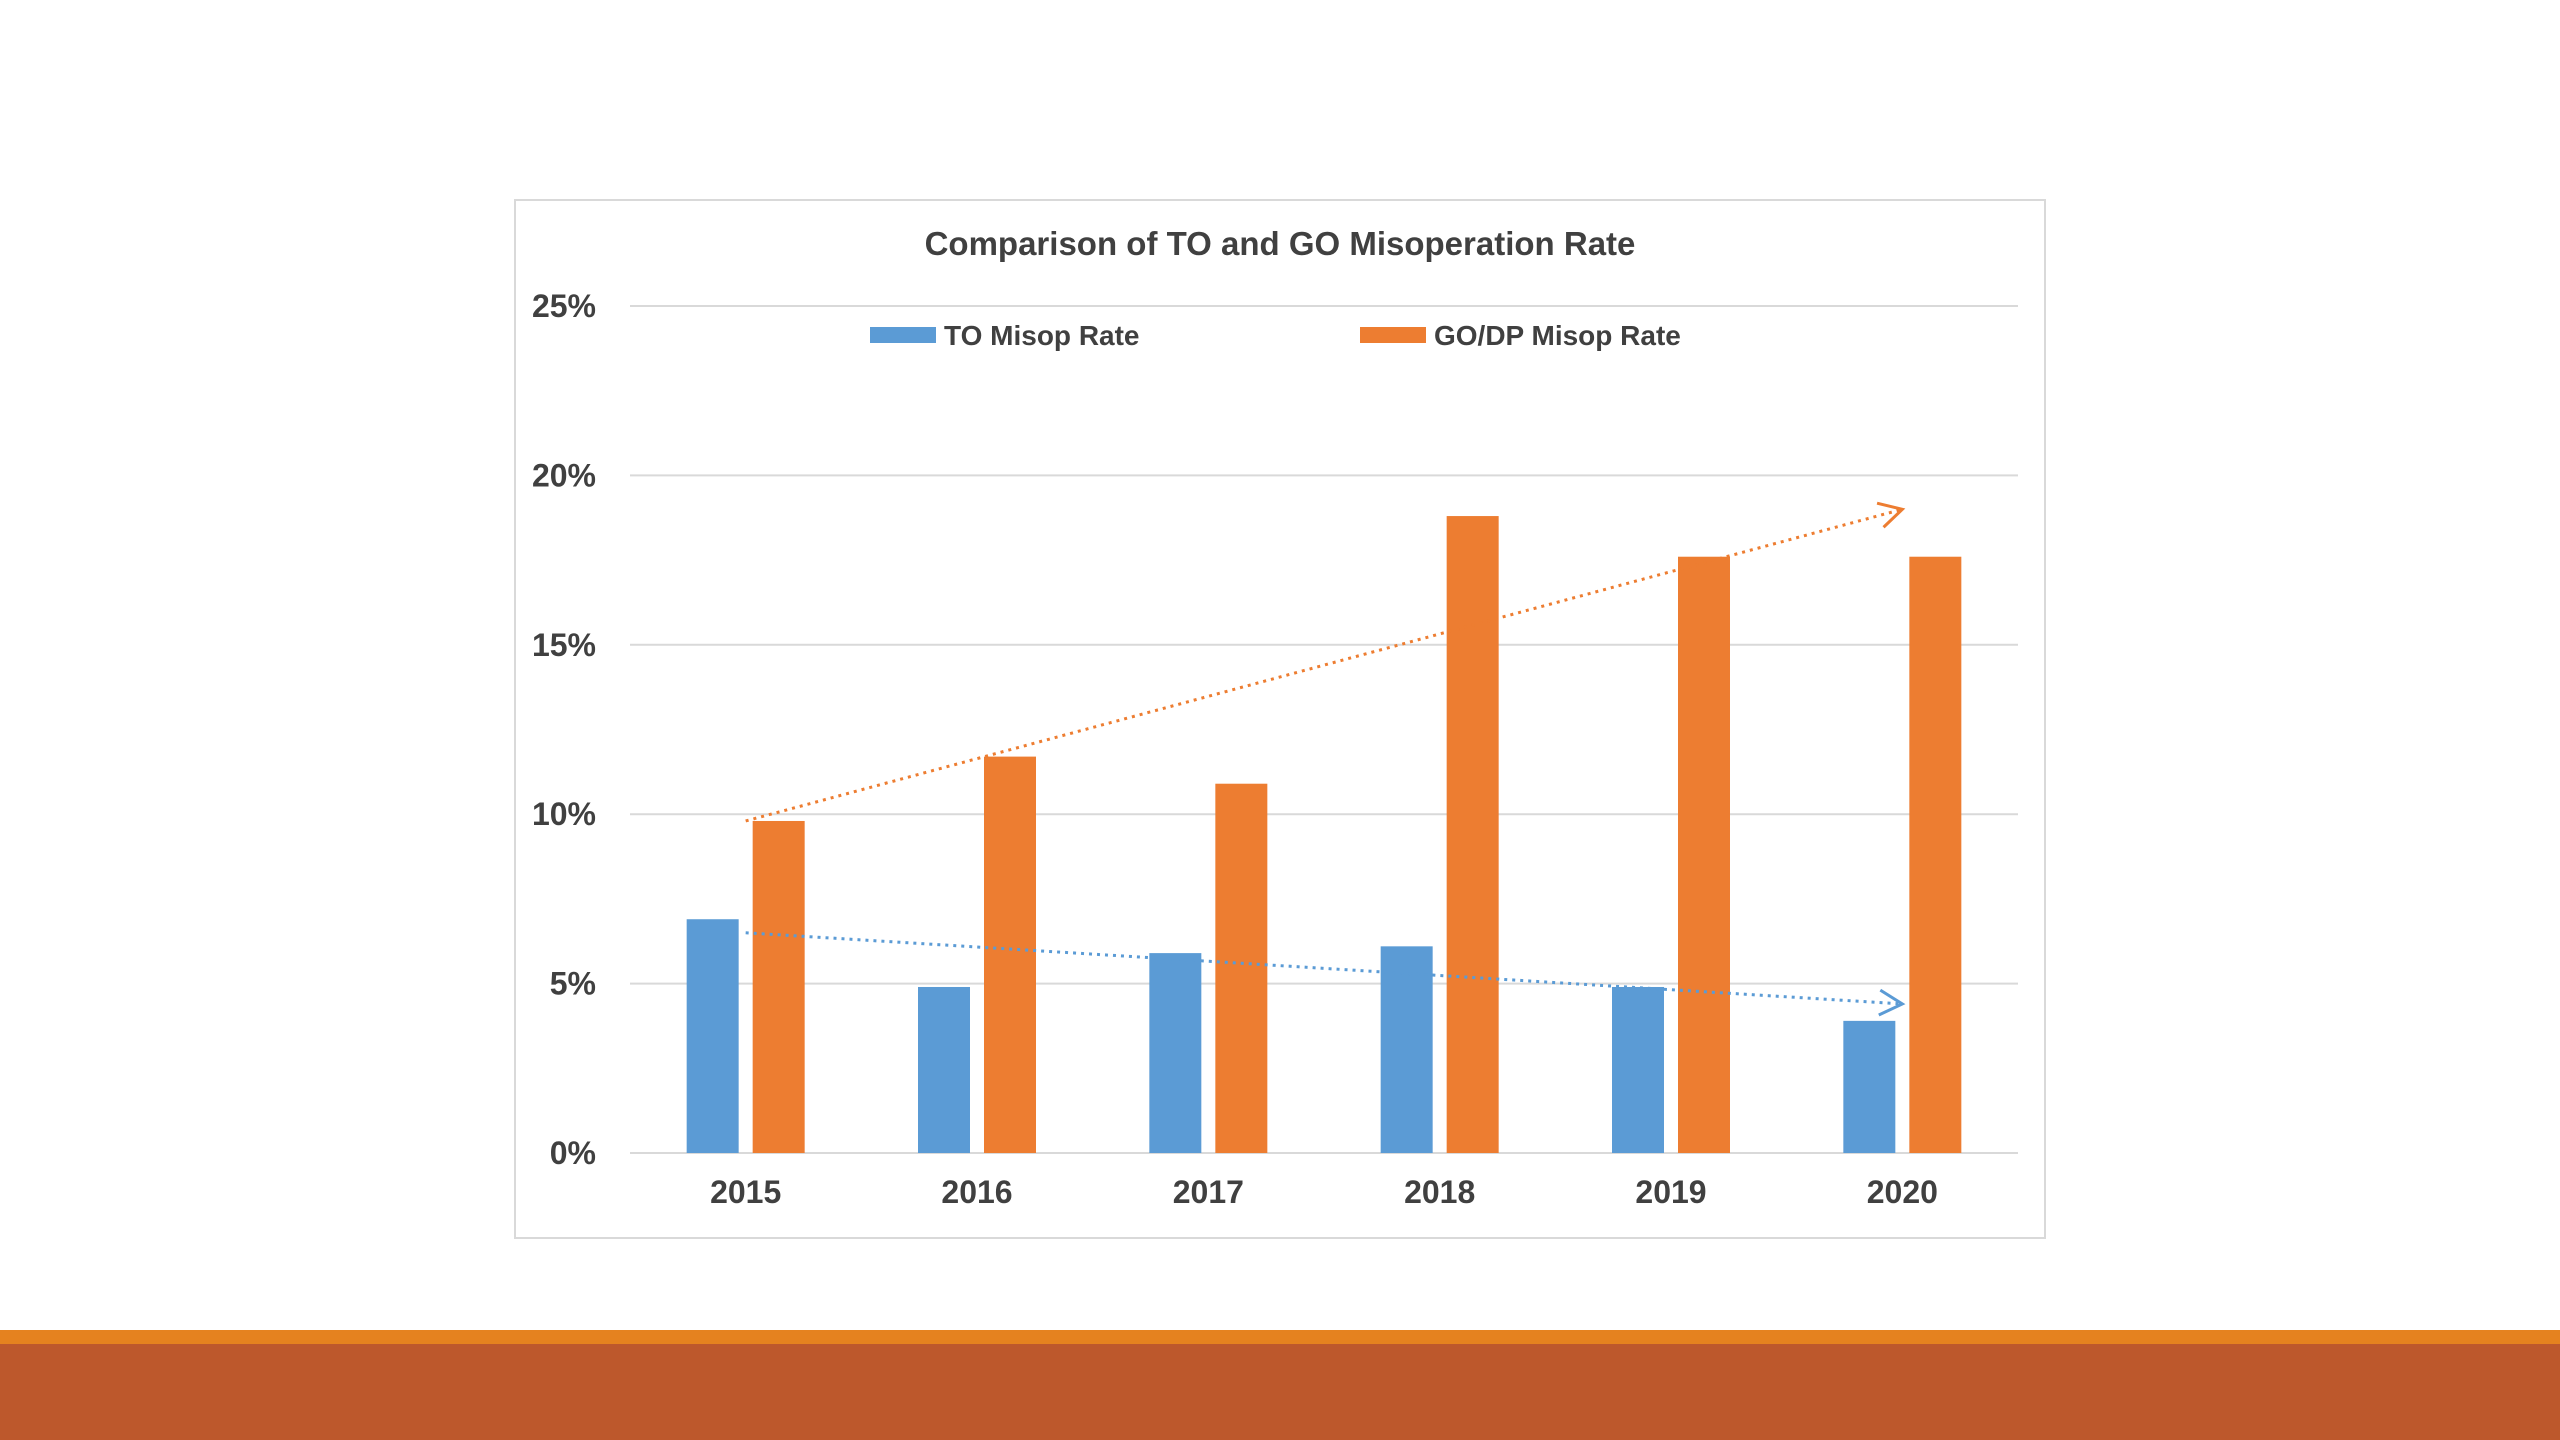  Describe the element at coordinates (1280, 1392) in the screenshot. I see `footer-band` at that location.